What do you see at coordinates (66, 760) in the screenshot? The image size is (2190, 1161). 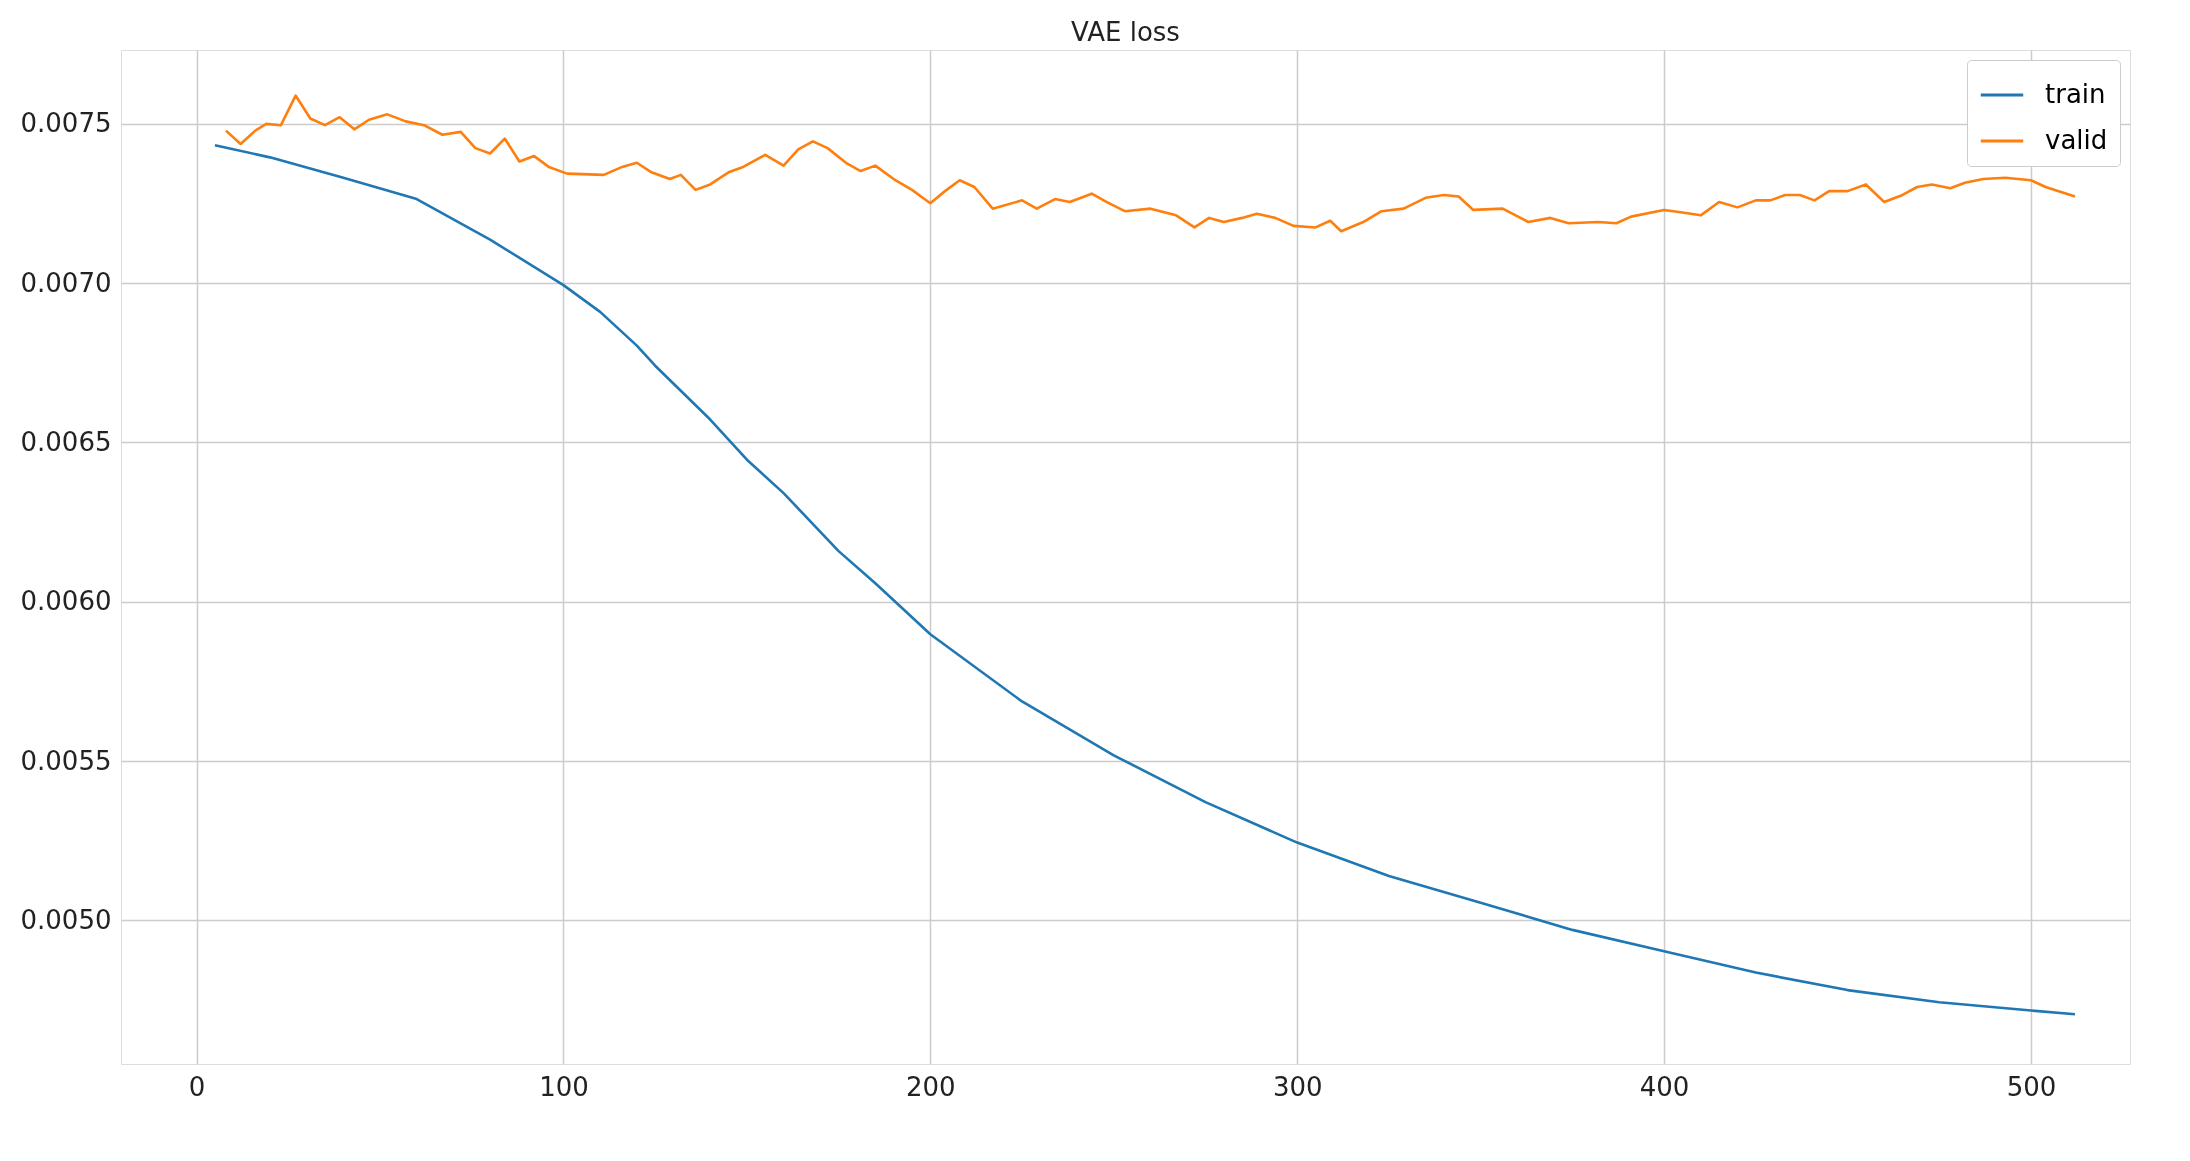 I see `y-tick-label: 0.0055` at bounding box center [66, 760].